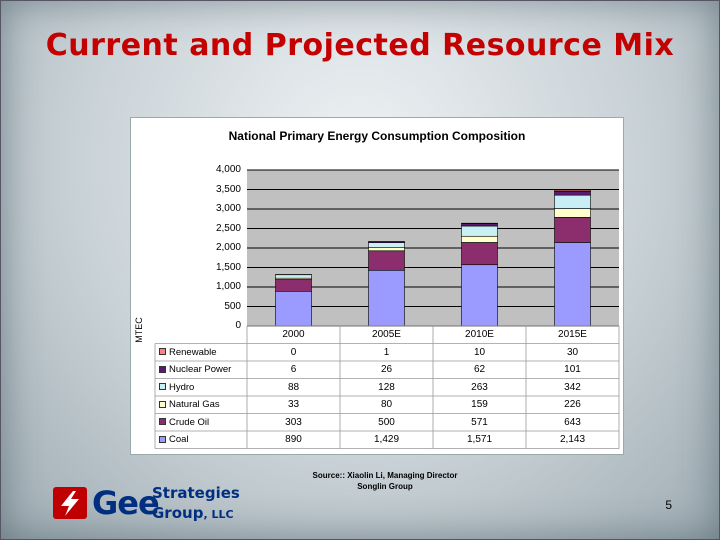 This screenshot has width=720, height=540. I want to click on data-label: 159, so click(479, 404).